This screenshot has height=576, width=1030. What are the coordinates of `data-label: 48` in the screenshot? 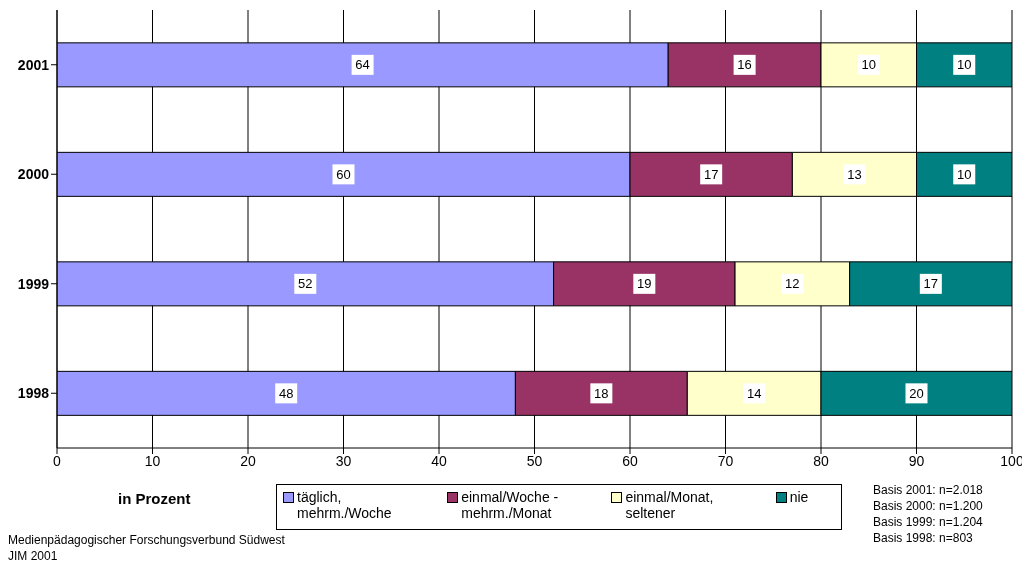 It's located at (286, 393).